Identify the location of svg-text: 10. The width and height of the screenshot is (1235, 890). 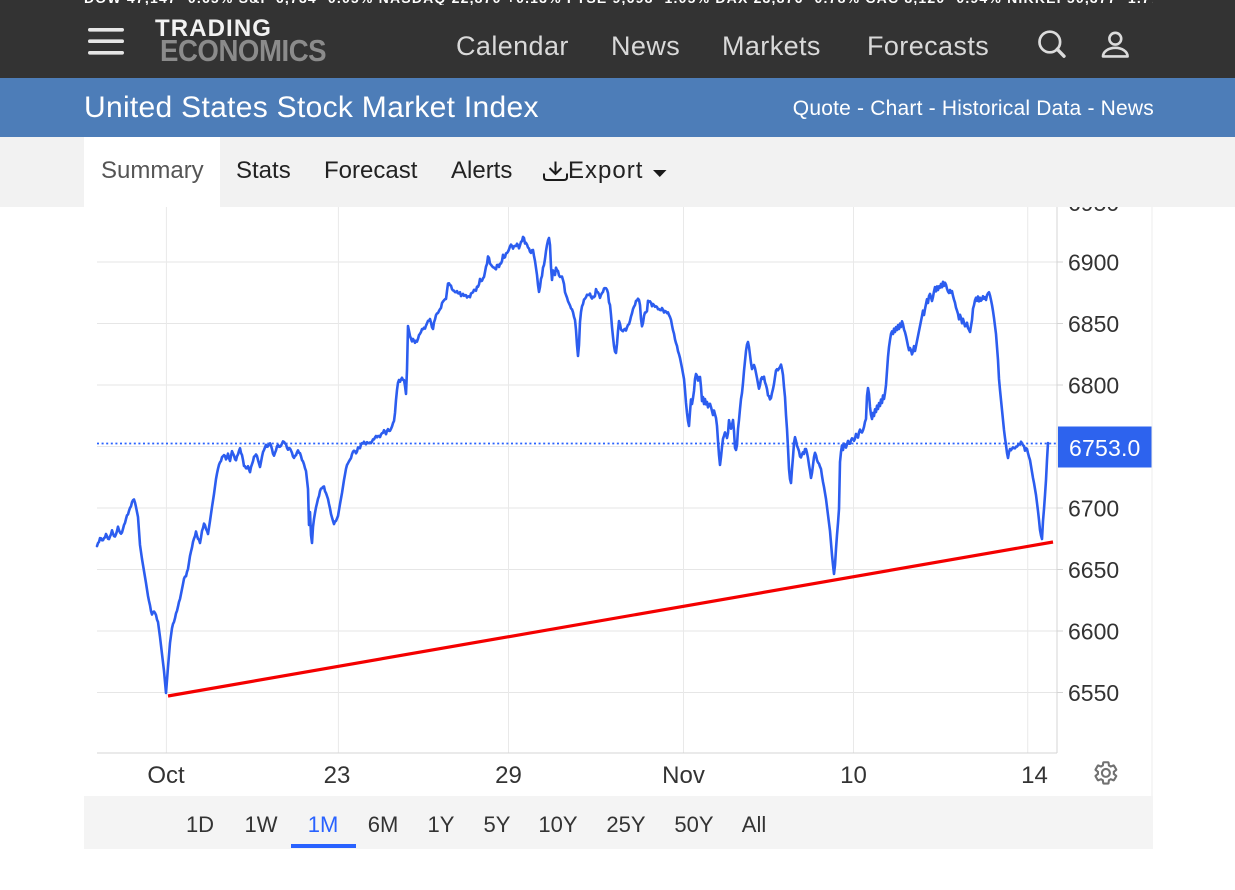
(853, 775).